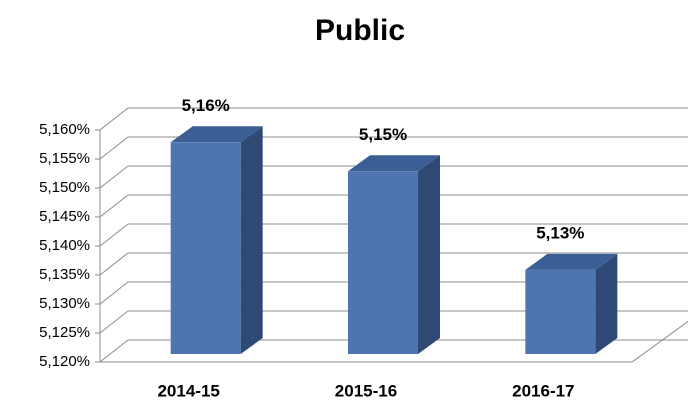  I want to click on y-tick-label: 5,160%, so click(64, 129).